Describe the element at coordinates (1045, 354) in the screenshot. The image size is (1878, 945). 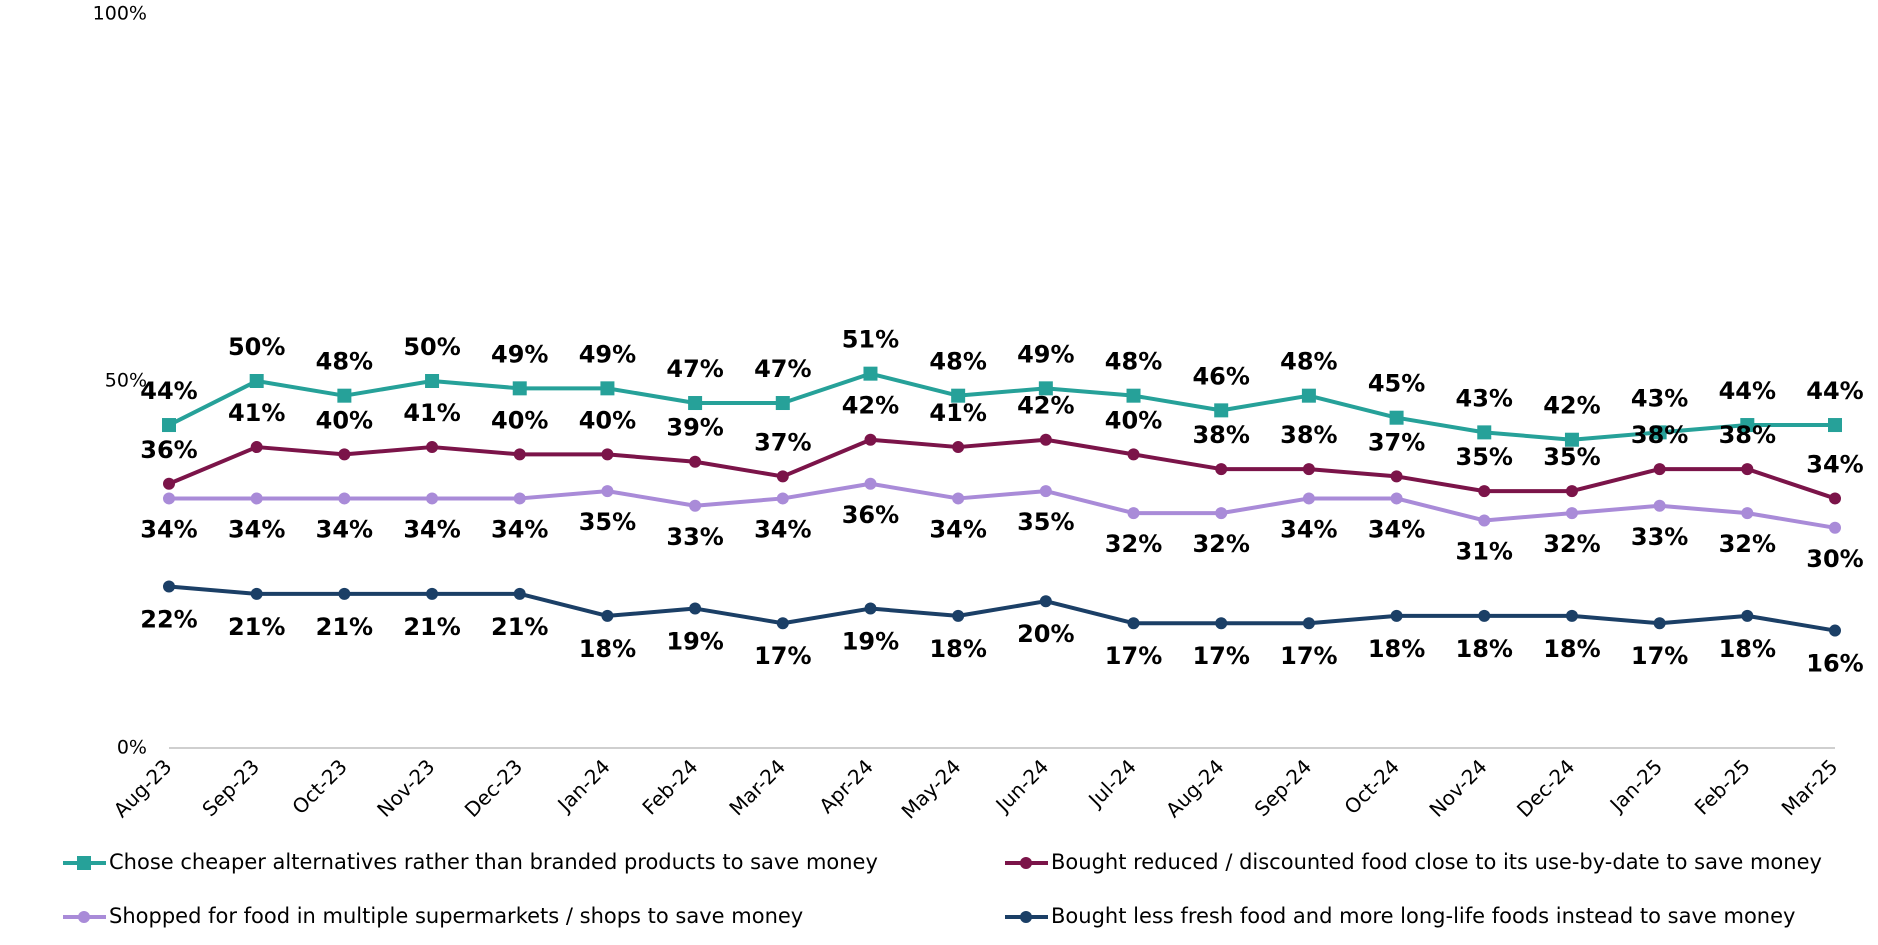
I see `data-label: 49%` at that location.